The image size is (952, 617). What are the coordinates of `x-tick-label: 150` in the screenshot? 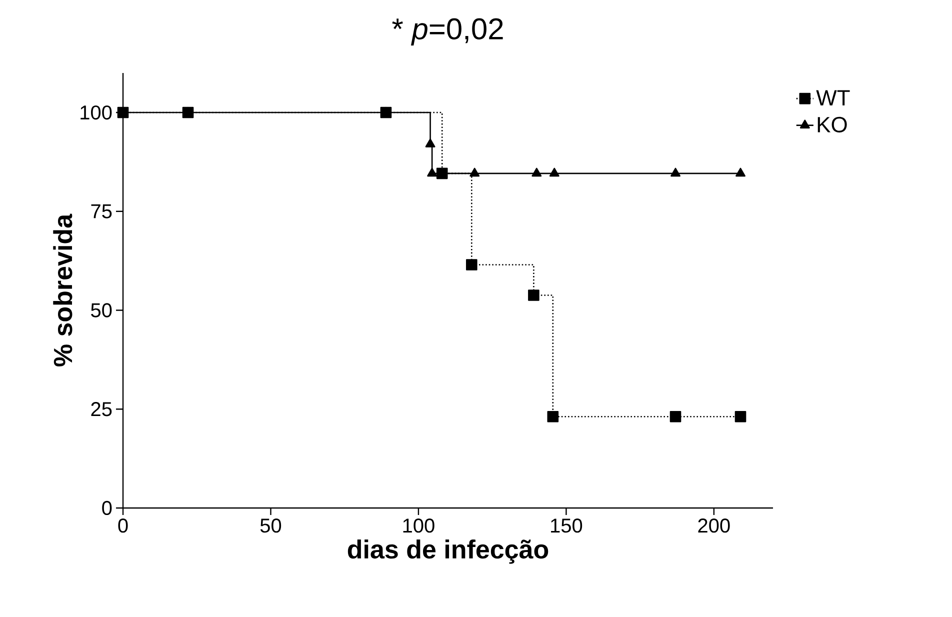 It's located at (566, 525).